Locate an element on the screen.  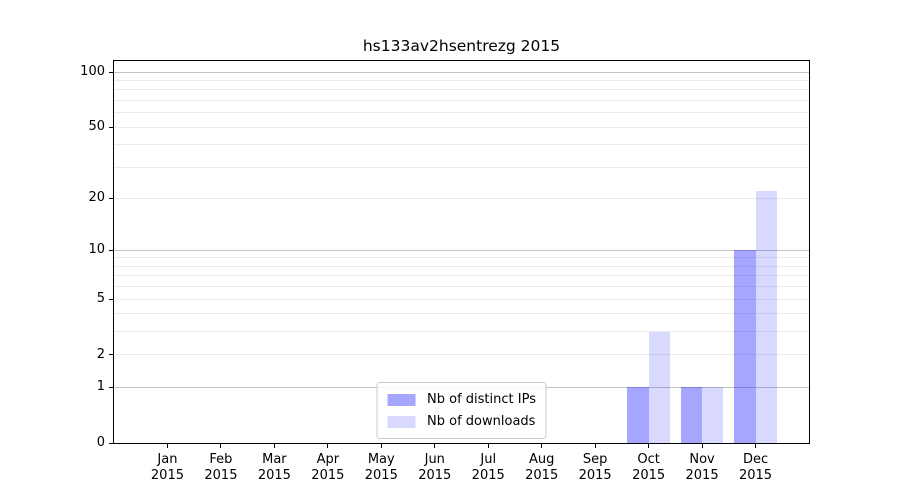
bar-downloads-oct is located at coordinates (659, 387).